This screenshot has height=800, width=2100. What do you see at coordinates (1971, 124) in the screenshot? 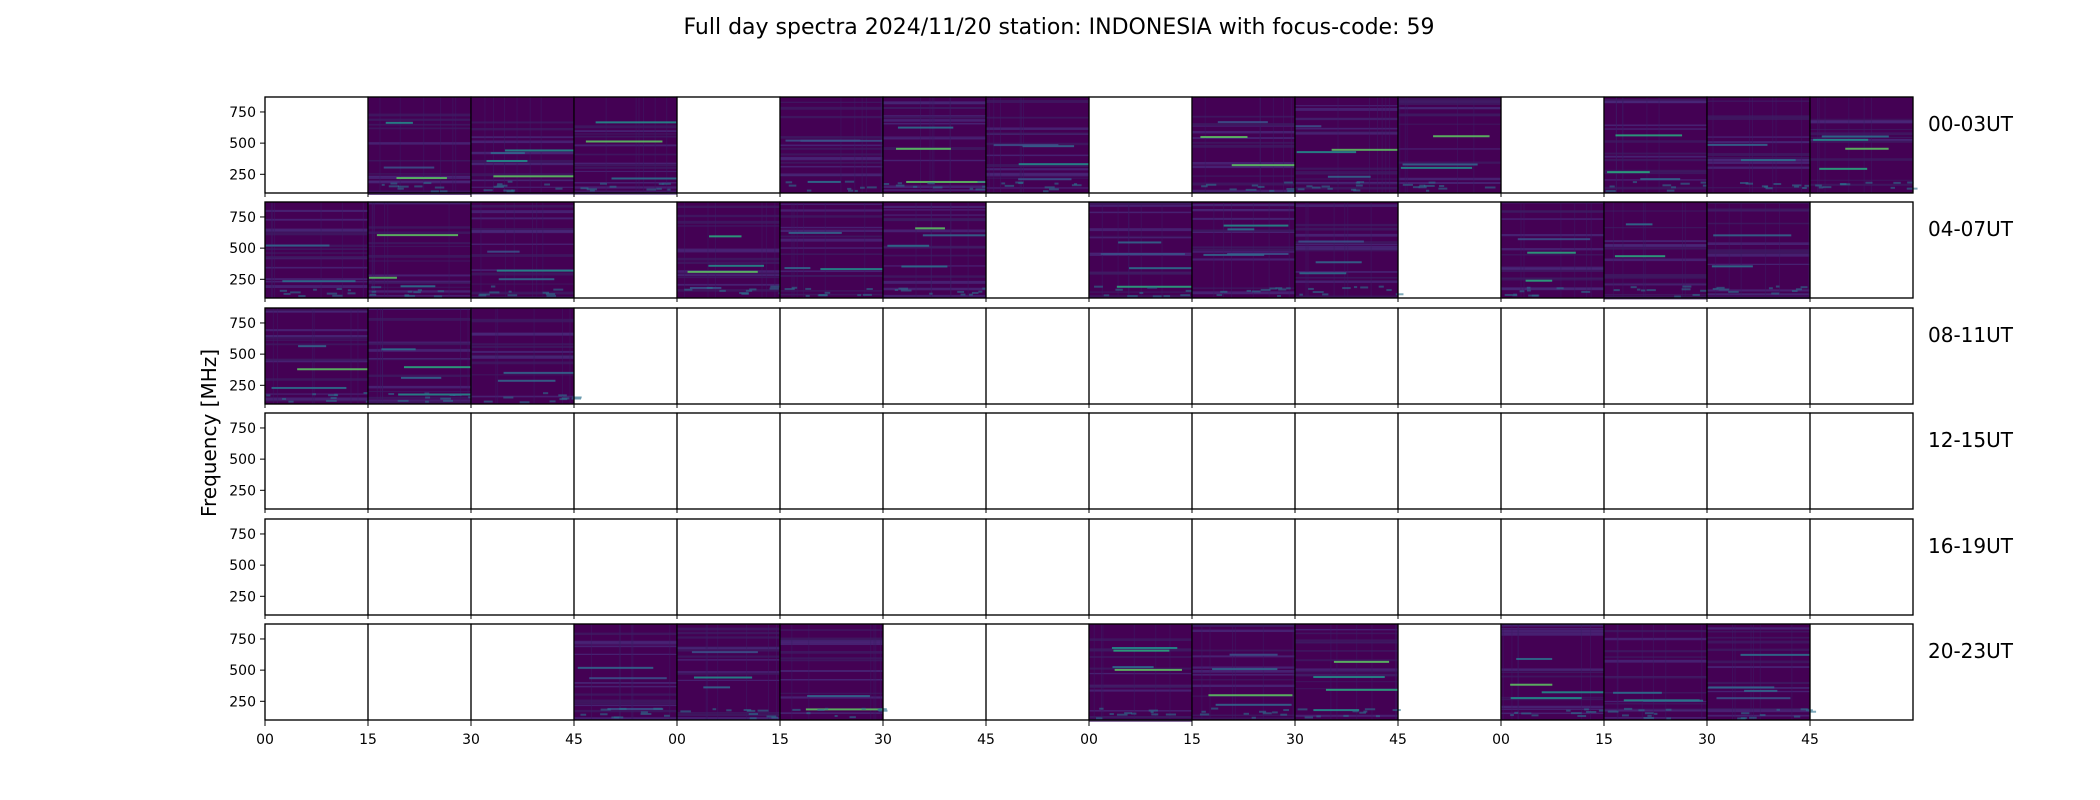
I see `row-time-label: 00-03UT` at bounding box center [1971, 124].